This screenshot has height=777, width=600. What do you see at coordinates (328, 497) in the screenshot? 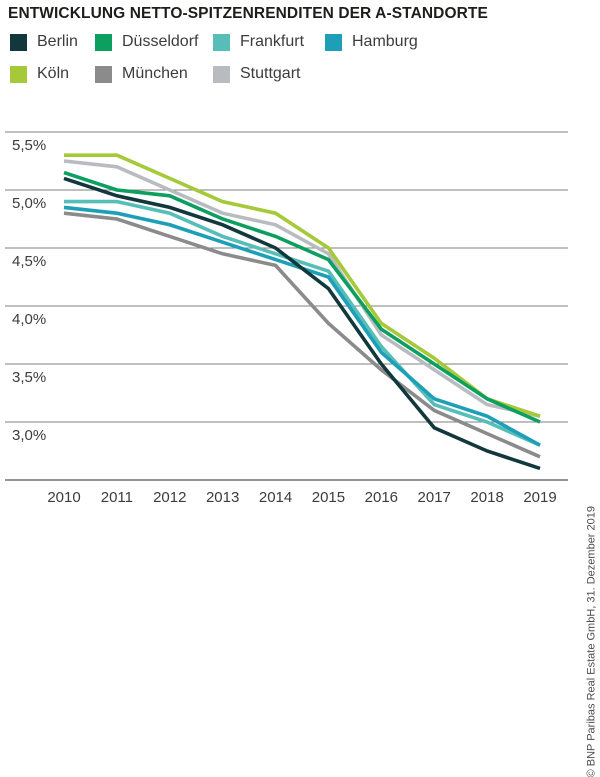
I see `x-axis-label: 2015` at bounding box center [328, 497].